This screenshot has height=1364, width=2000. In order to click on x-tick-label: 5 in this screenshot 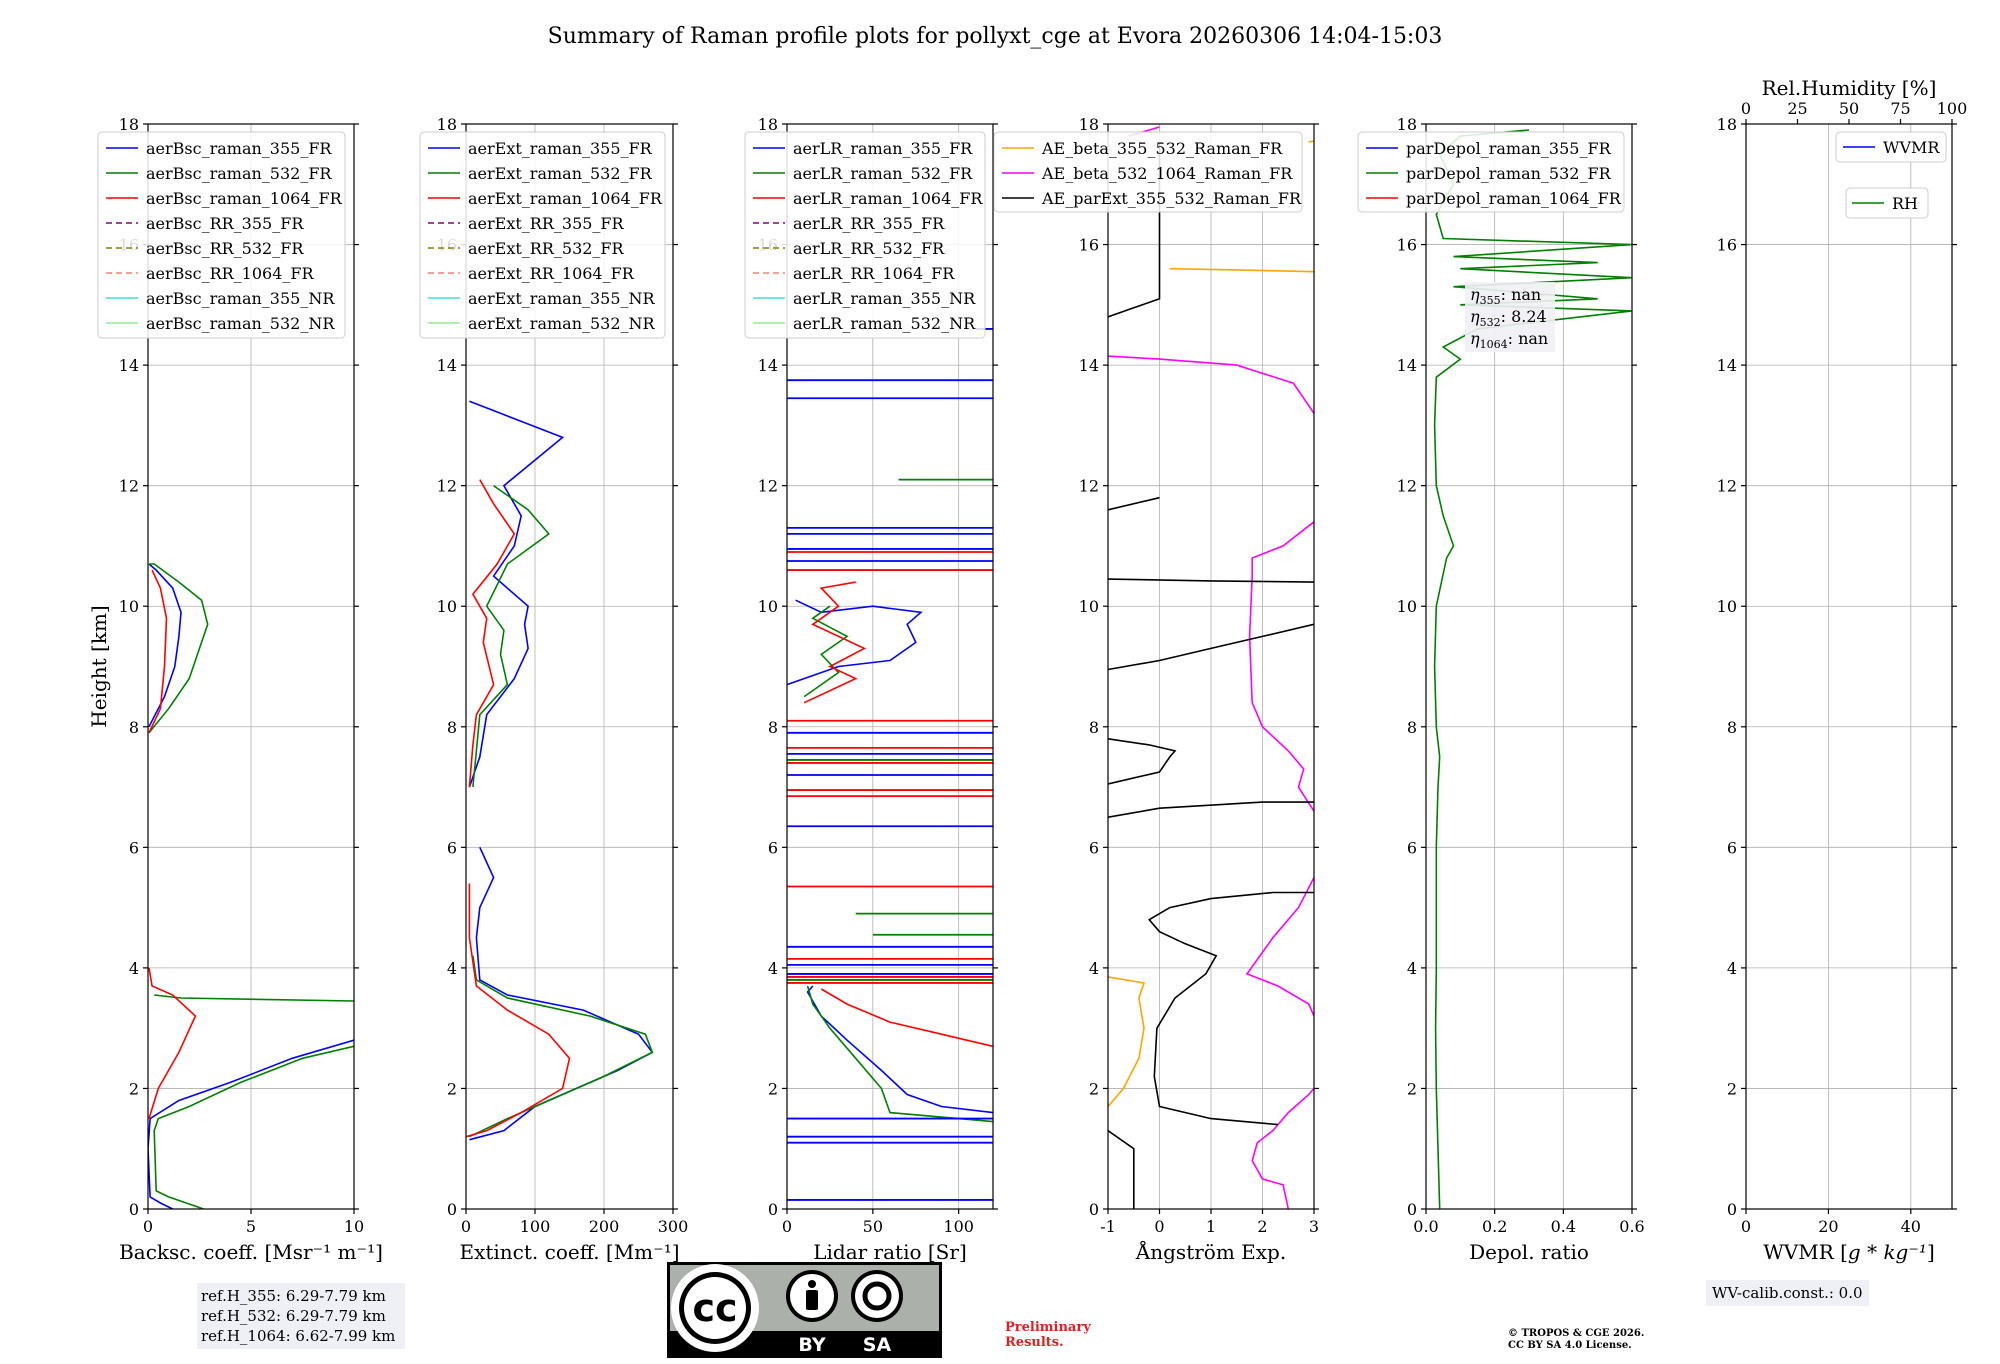, I will do `click(251, 1226)`.